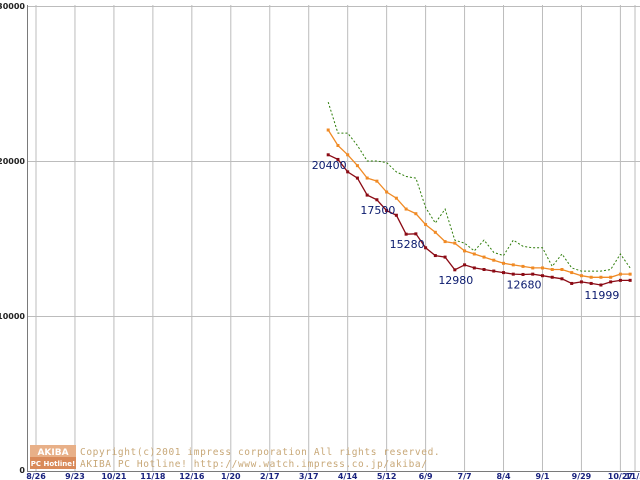  I want to click on x-tick-label: 1/20, so click(231, 476).